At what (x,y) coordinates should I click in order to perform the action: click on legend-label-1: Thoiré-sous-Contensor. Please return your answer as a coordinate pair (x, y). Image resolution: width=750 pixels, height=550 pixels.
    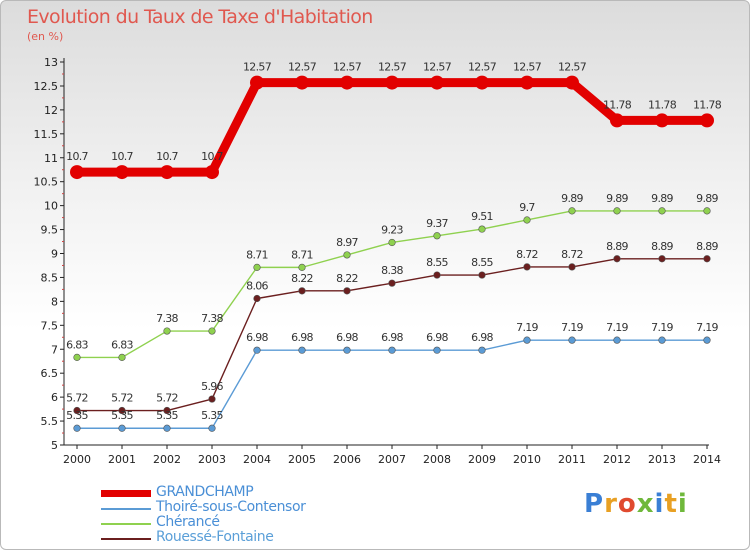
    Looking at the image, I should click on (231, 507).